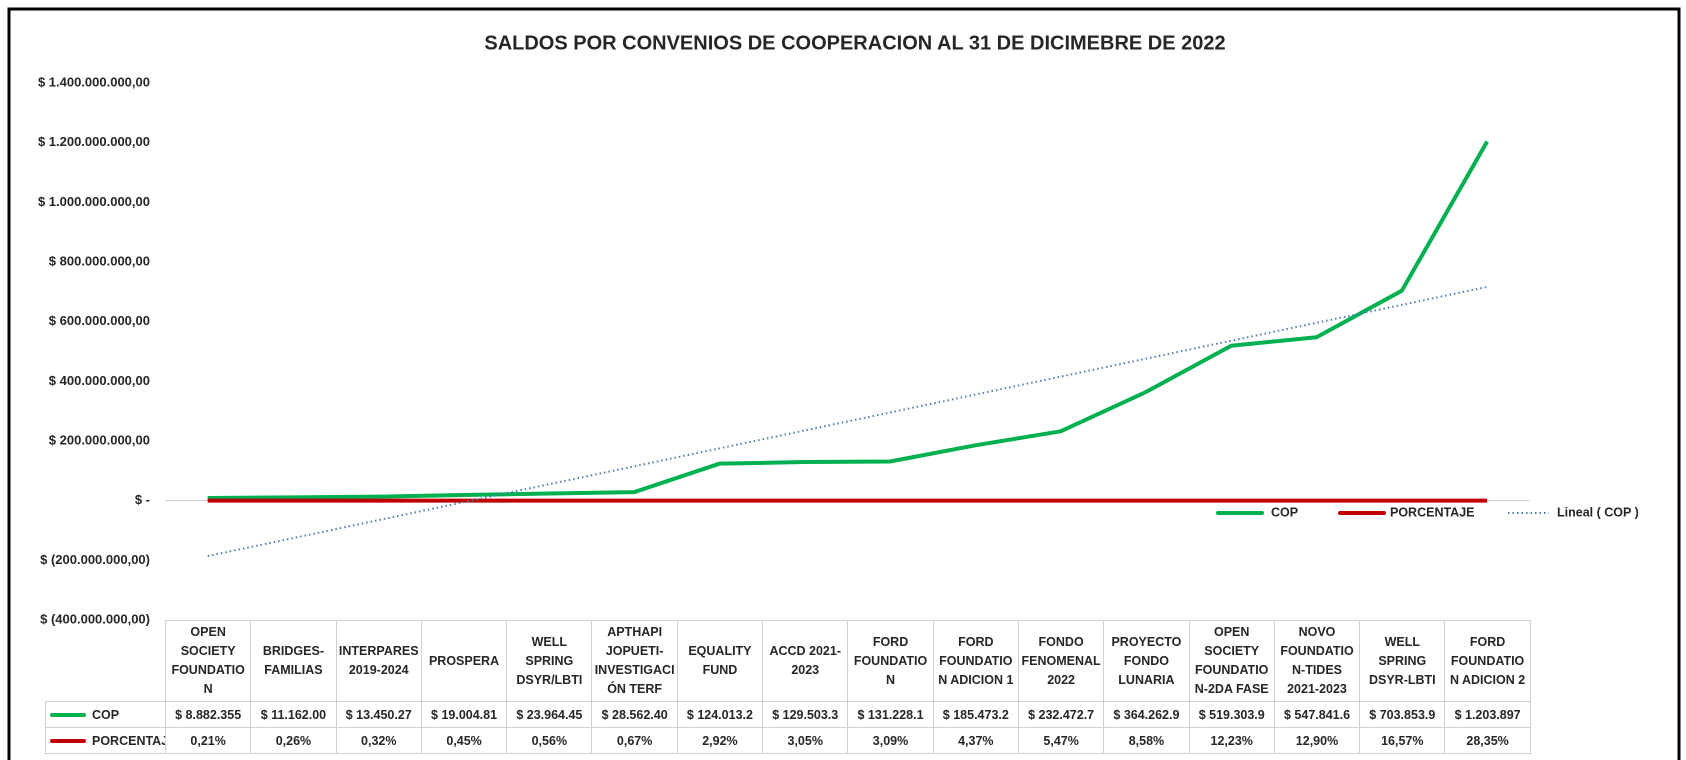 The image size is (1686, 760). I want to click on legend-label: PORCENTAJE, so click(1432, 512).